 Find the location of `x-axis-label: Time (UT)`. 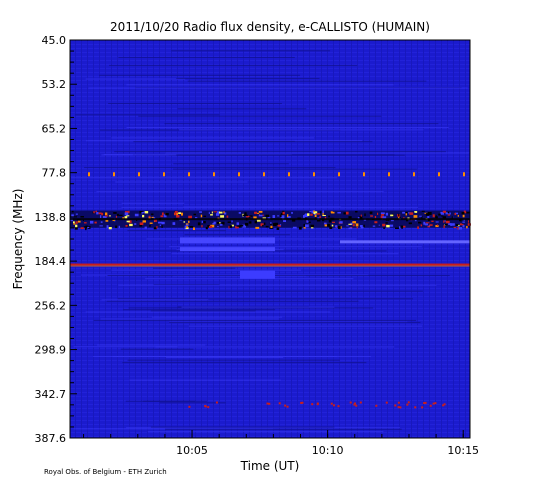

x-axis-label: Time (UT) is located at coordinates (270, 466).